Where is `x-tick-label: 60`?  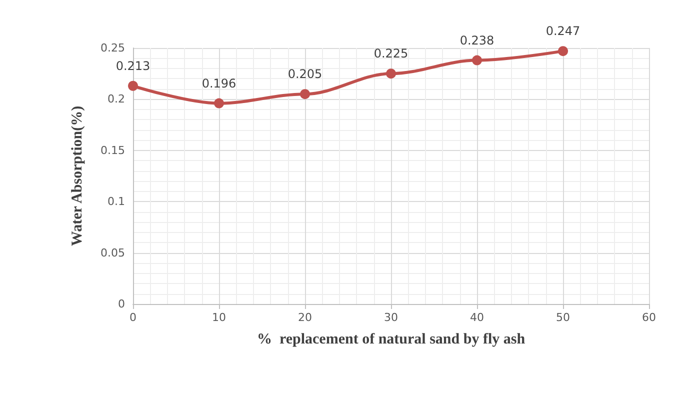 x-tick-label: 60 is located at coordinates (649, 317).